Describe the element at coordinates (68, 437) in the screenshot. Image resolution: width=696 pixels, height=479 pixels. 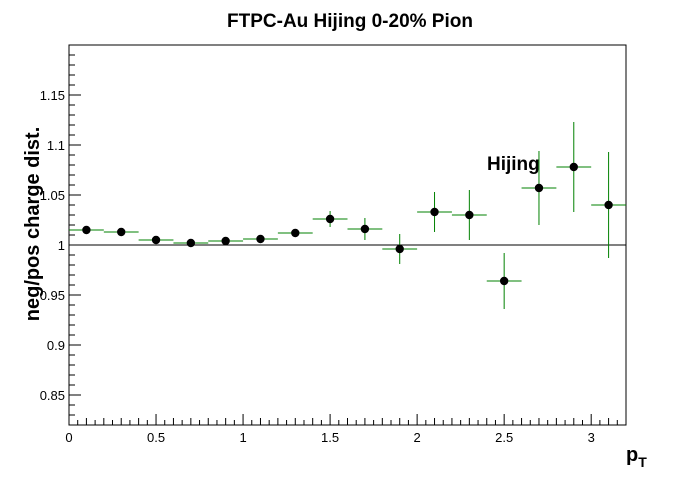
I see `x-tick-label: 0` at that location.